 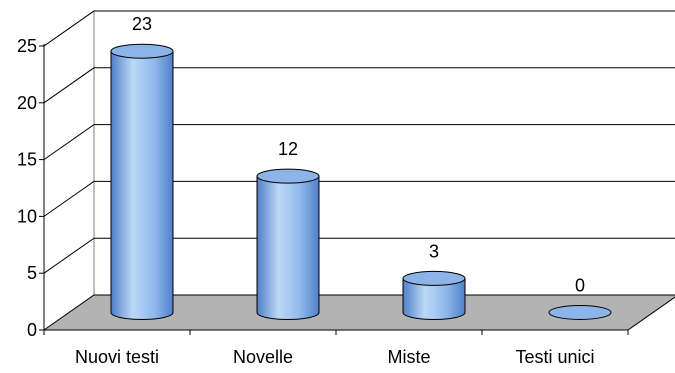 What do you see at coordinates (408, 357) in the screenshot?
I see `x-tick-label: Miste` at bounding box center [408, 357].